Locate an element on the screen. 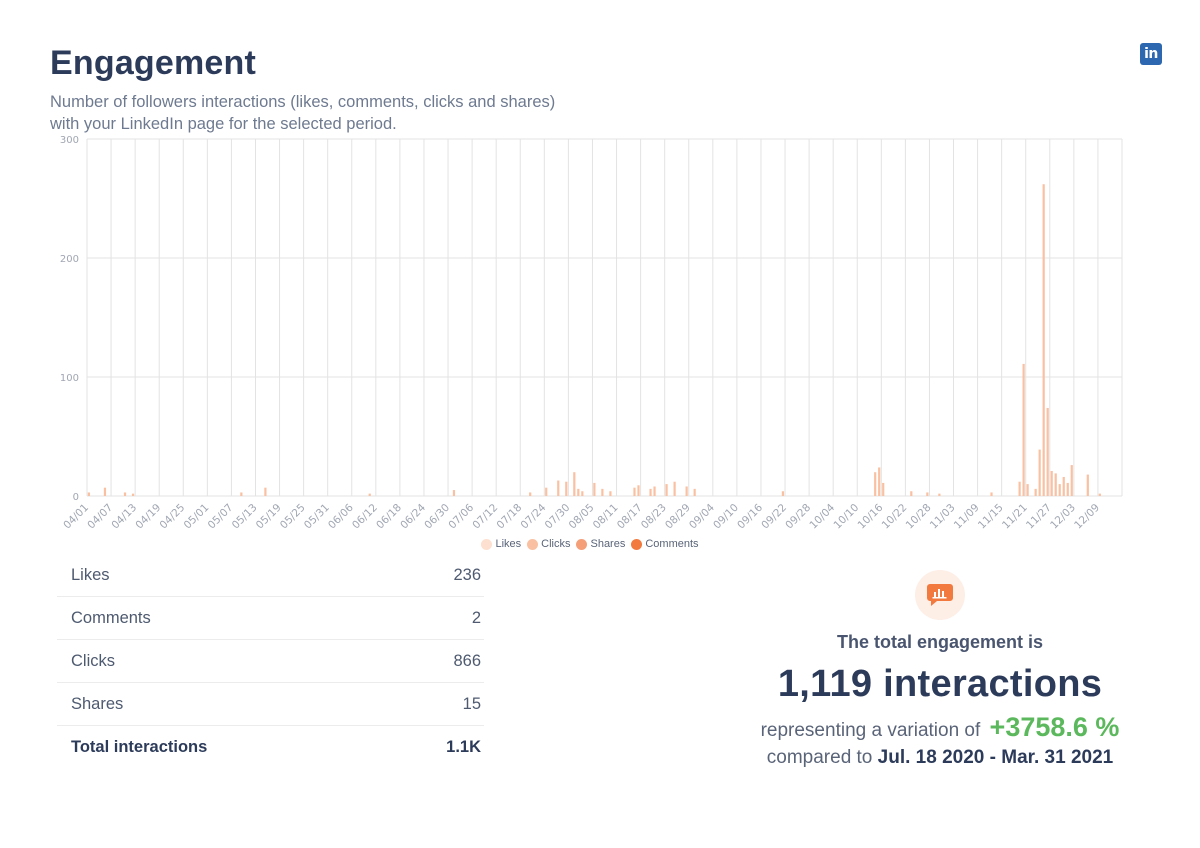  linkedin-icon: in is located at coordinates (1151, 54).